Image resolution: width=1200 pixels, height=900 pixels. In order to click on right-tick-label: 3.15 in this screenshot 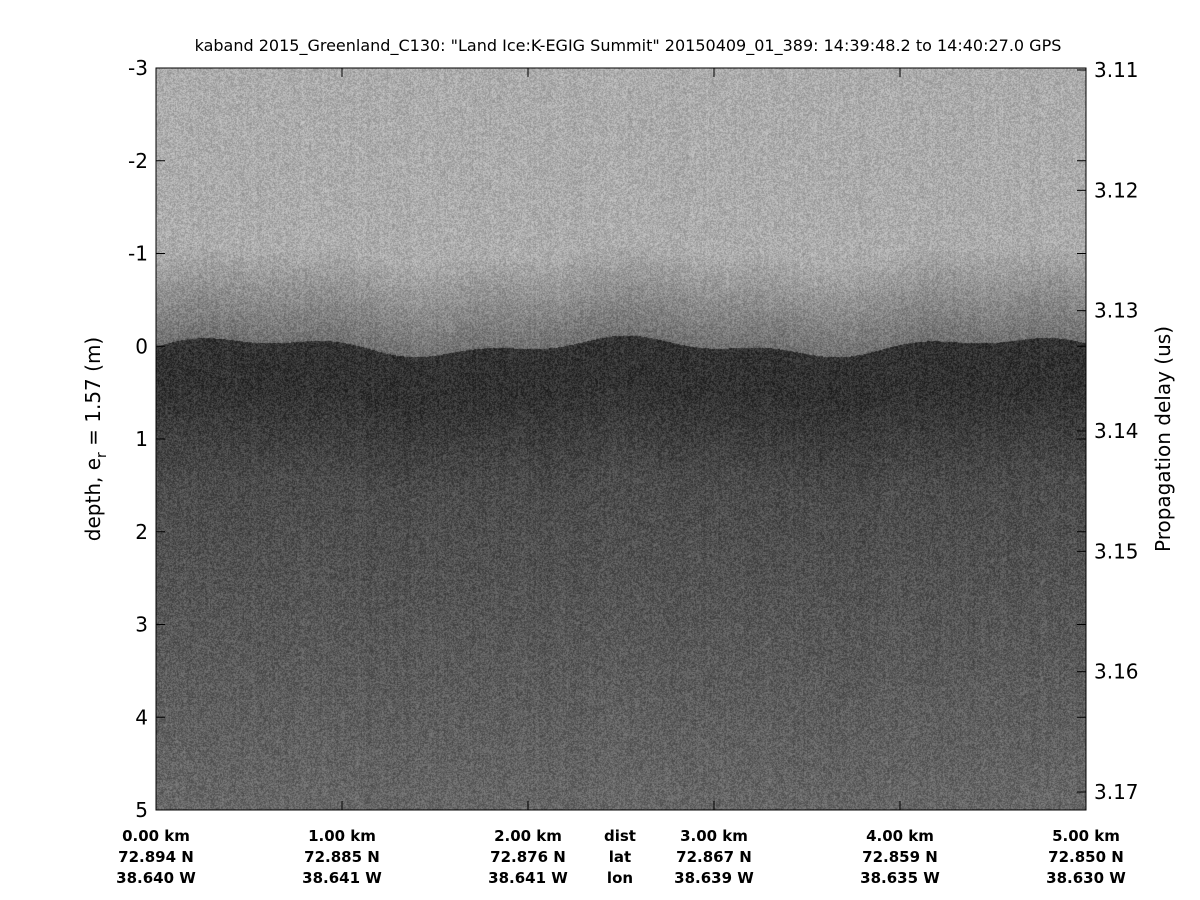, I will do `click(1116, 551)`.